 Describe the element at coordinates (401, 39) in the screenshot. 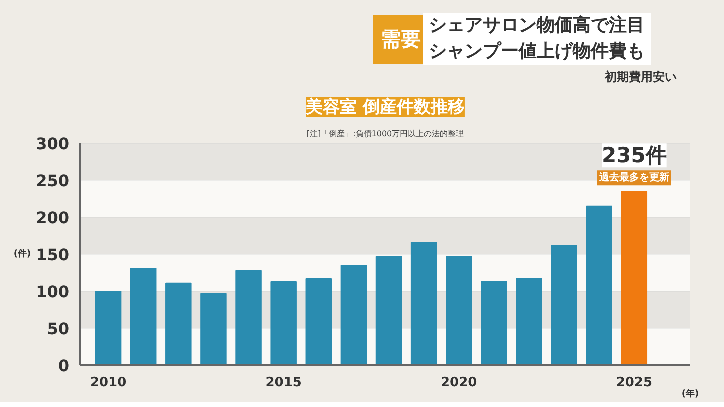

I see `text: 需要` at that location.